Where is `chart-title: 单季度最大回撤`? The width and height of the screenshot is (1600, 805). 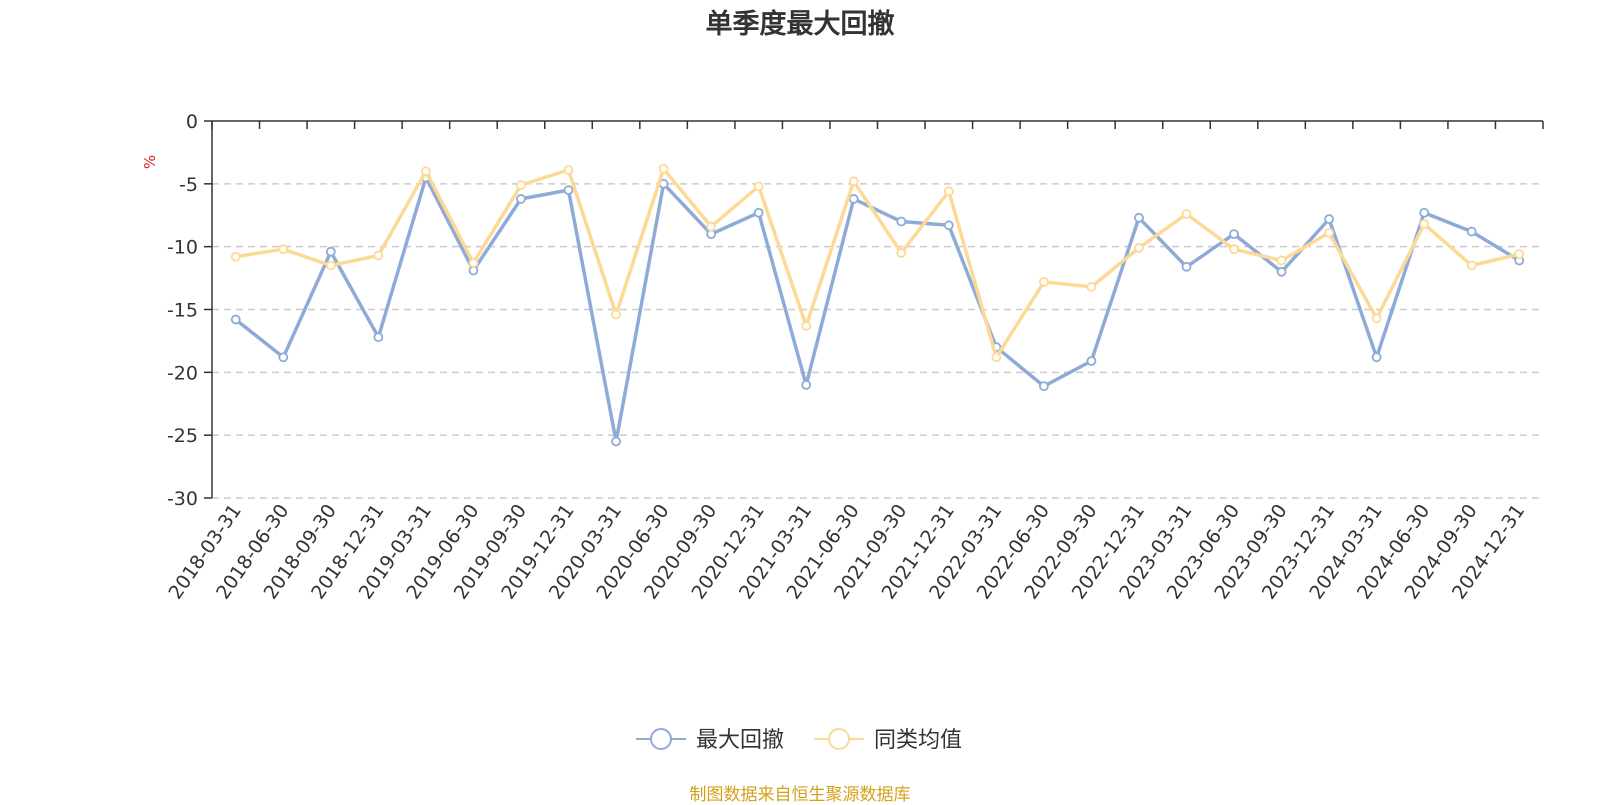 chart-title: 单季度最大回撤 is located at coordinates (800, 24).